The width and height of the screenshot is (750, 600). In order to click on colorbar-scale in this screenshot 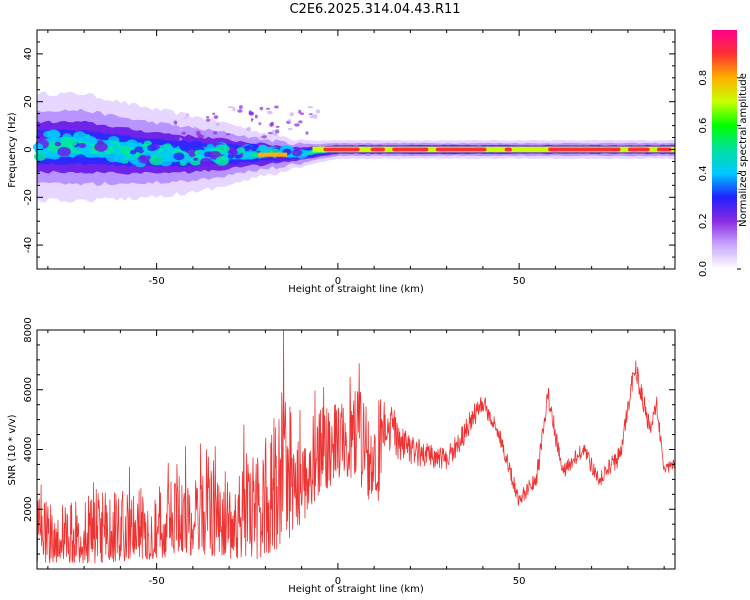, I will do `click(724, 149)`.